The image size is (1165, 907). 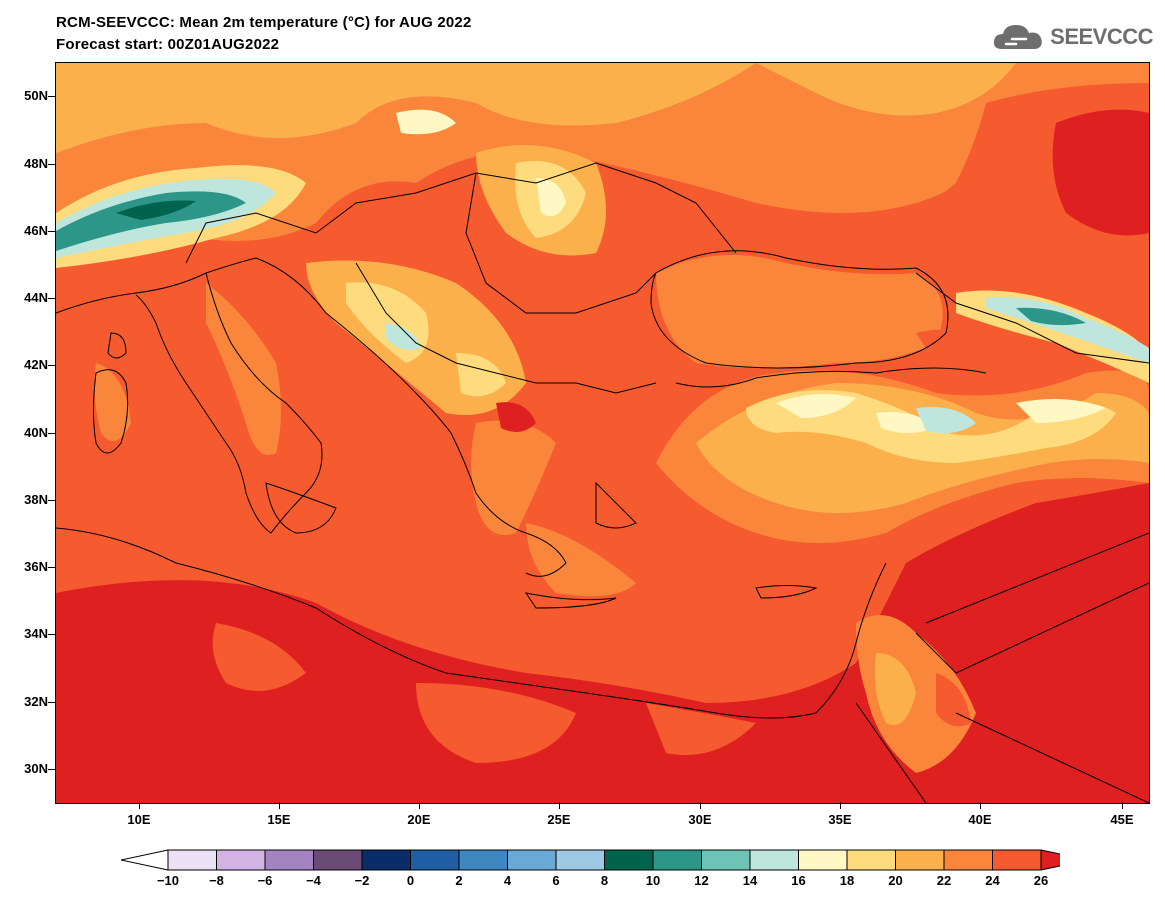 What do you see at coordinates (556, 880) in the screenshot?
I see `colorbar-level-label: 6` at bounding box center [556, 880].